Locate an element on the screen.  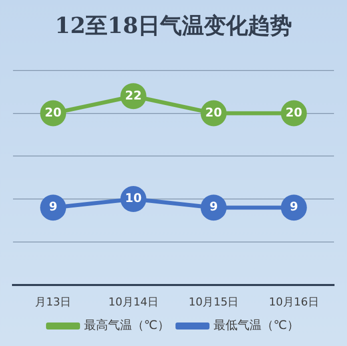
x-tick-label: 10月15日 is located at coordinates (213, 301).